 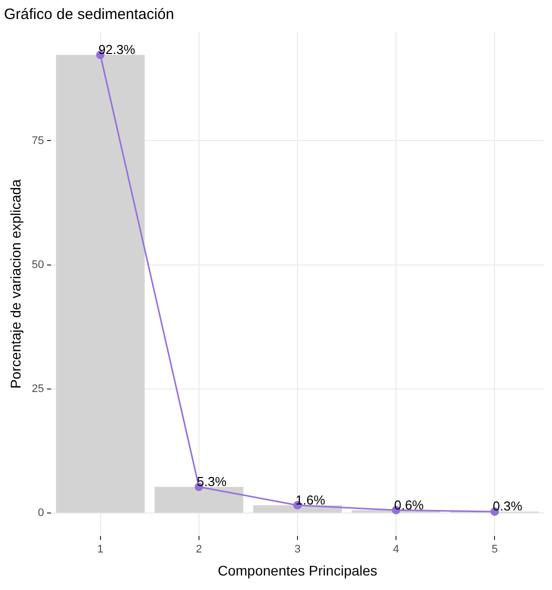 What do you see at coordinates (38, 389) in the screenshot?
I see `y-tick-label: 25` at bounding box center [38, 389].